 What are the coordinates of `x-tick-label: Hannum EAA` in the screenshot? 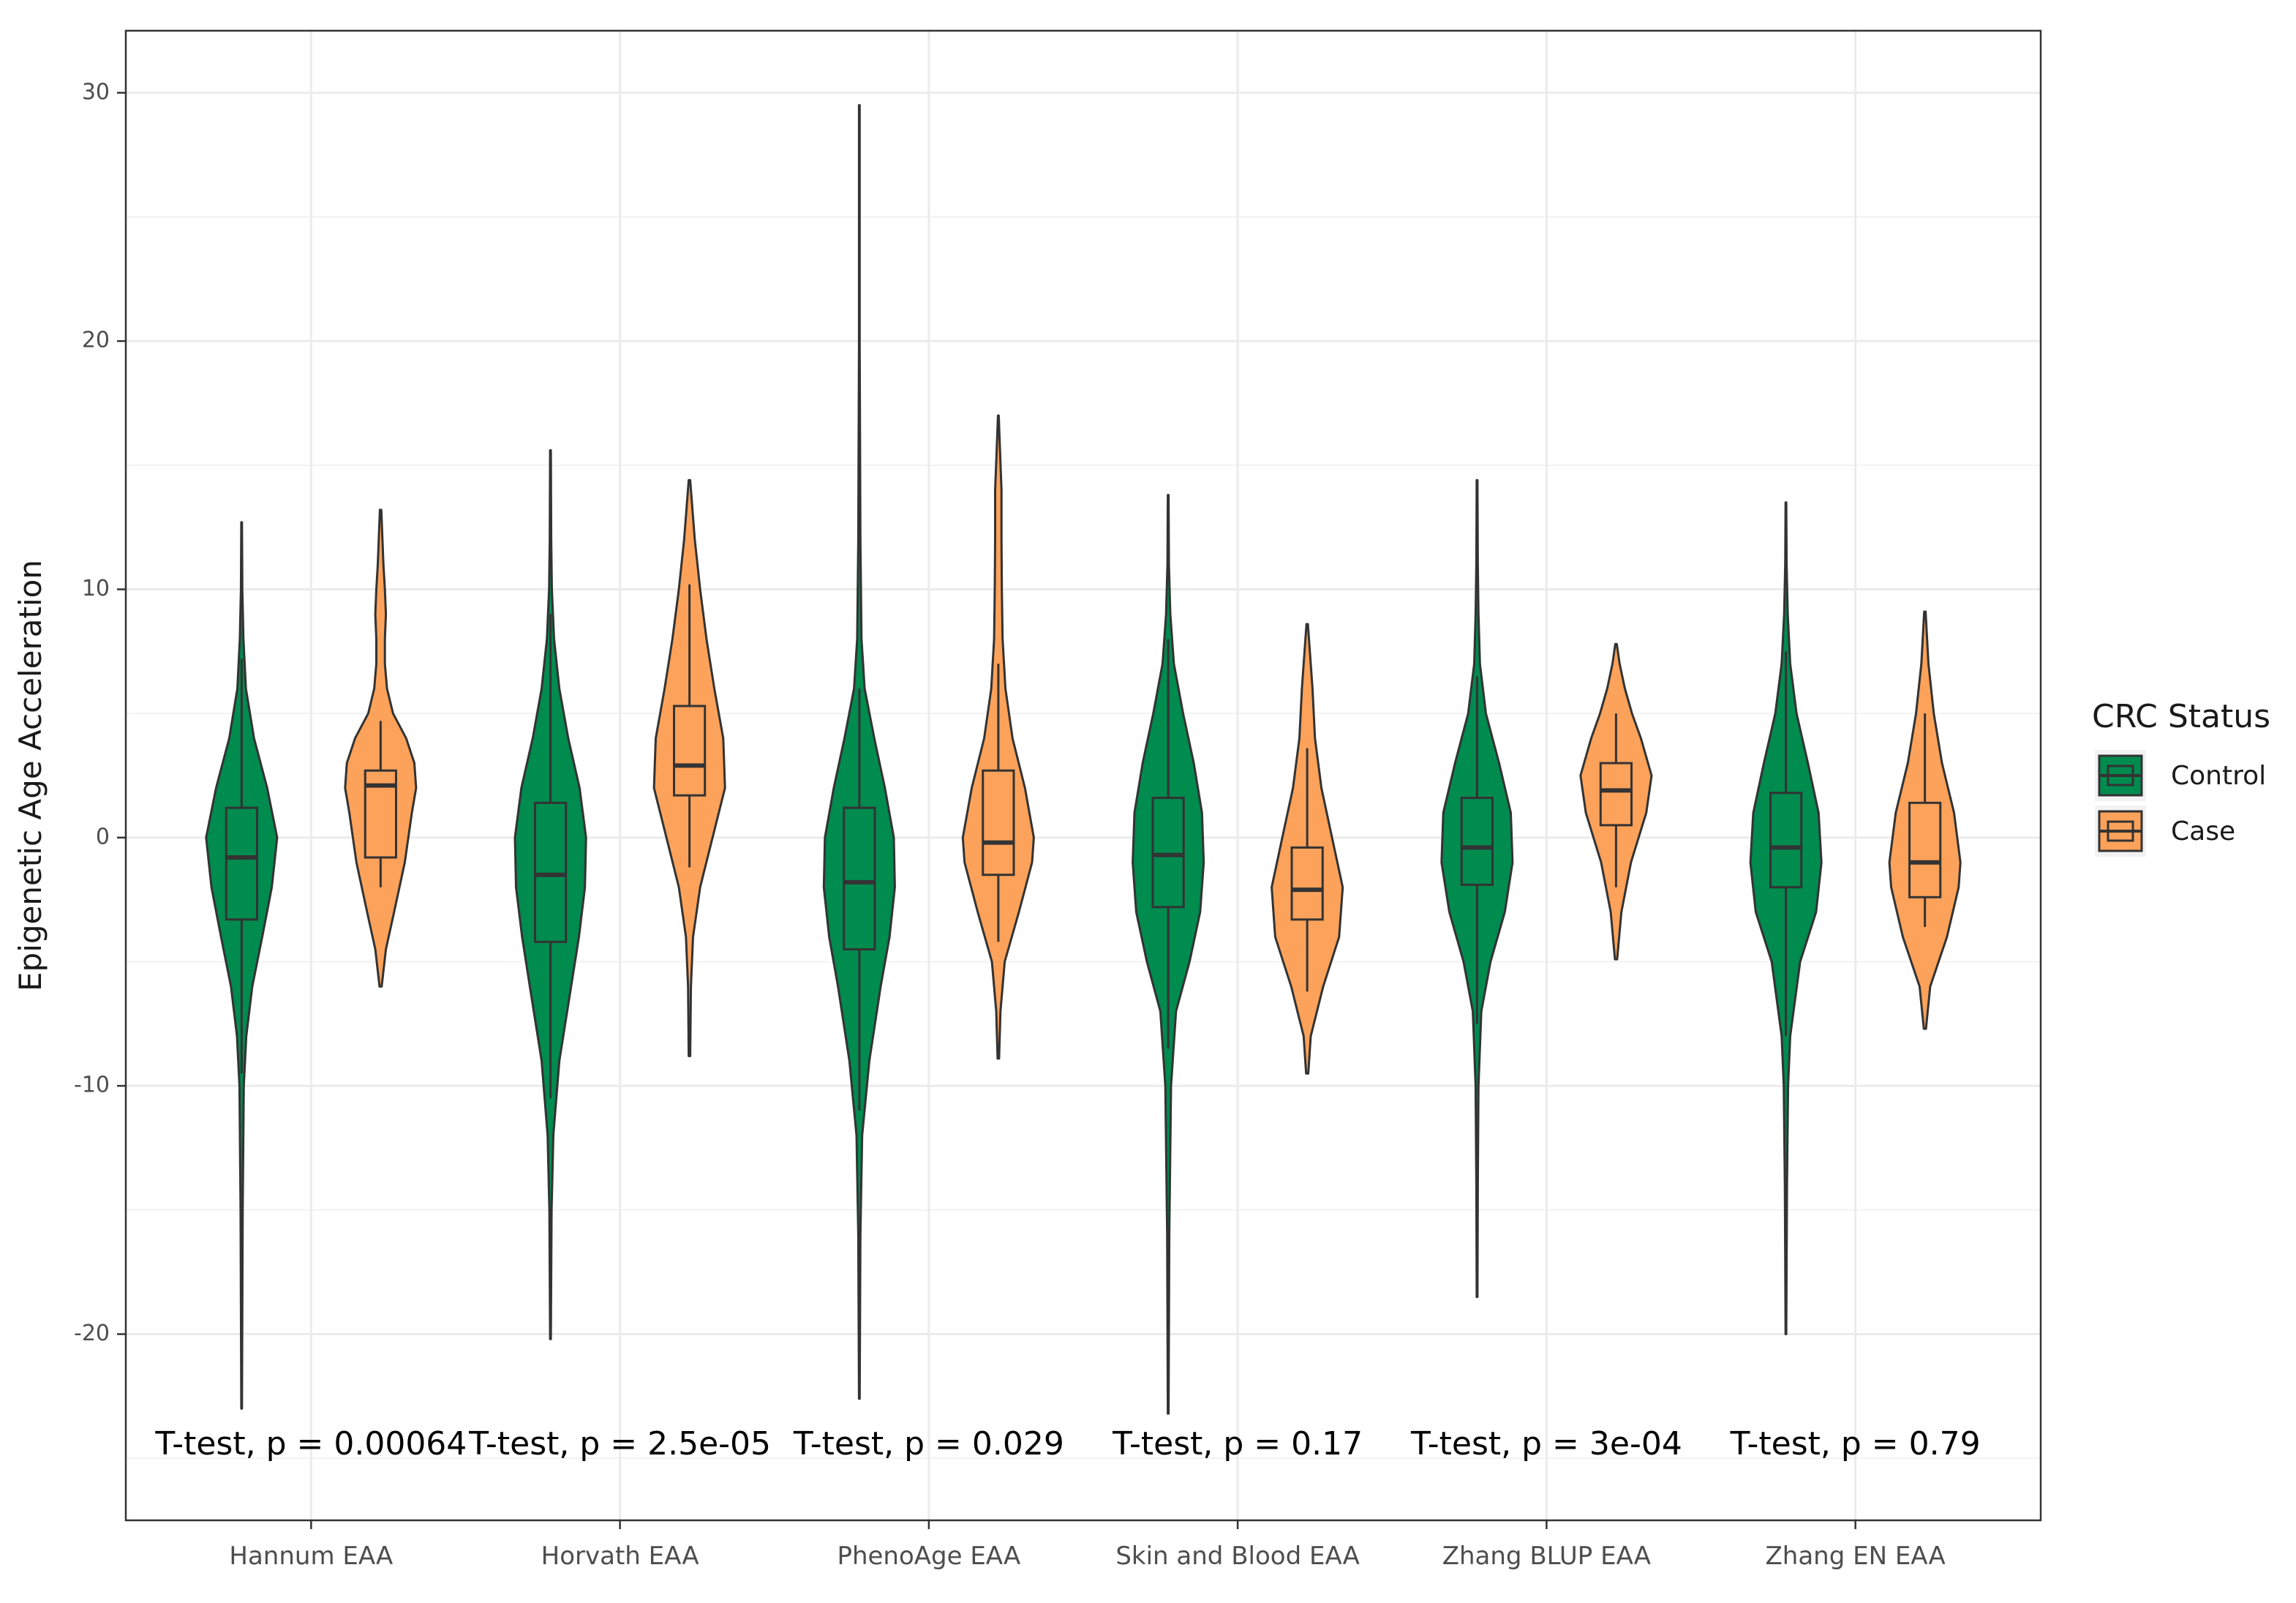 It's located at (311, 1556).